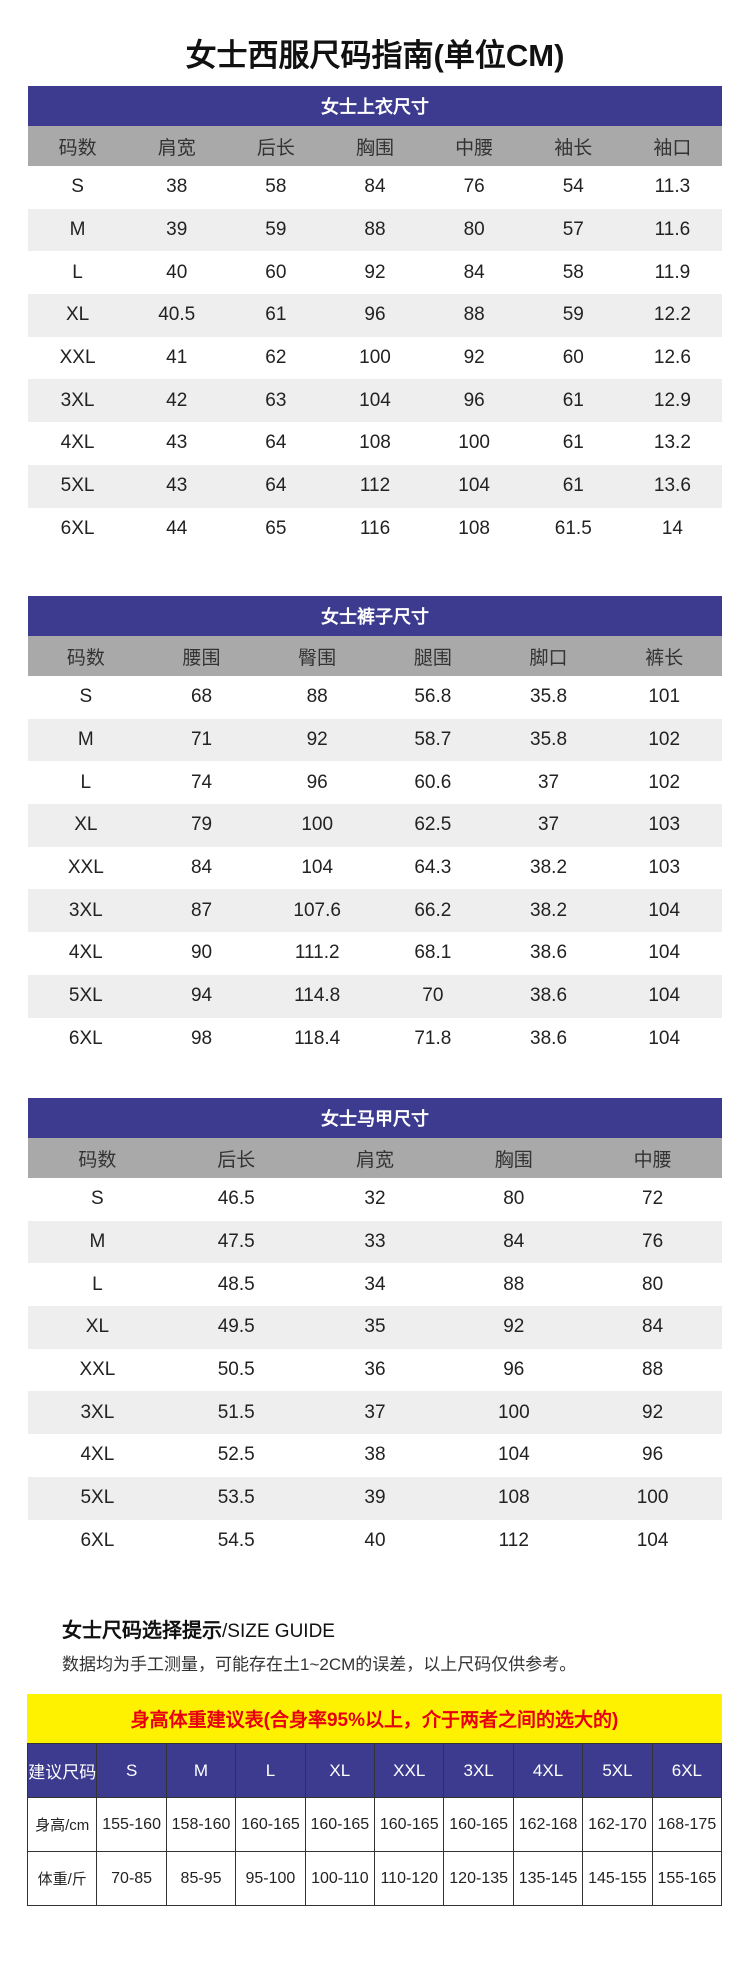 The width and height of the screenshot is (750, 1962). Describe the element at coordinates (86, 697) in the screenshot. I see `size-label: S` at that location.